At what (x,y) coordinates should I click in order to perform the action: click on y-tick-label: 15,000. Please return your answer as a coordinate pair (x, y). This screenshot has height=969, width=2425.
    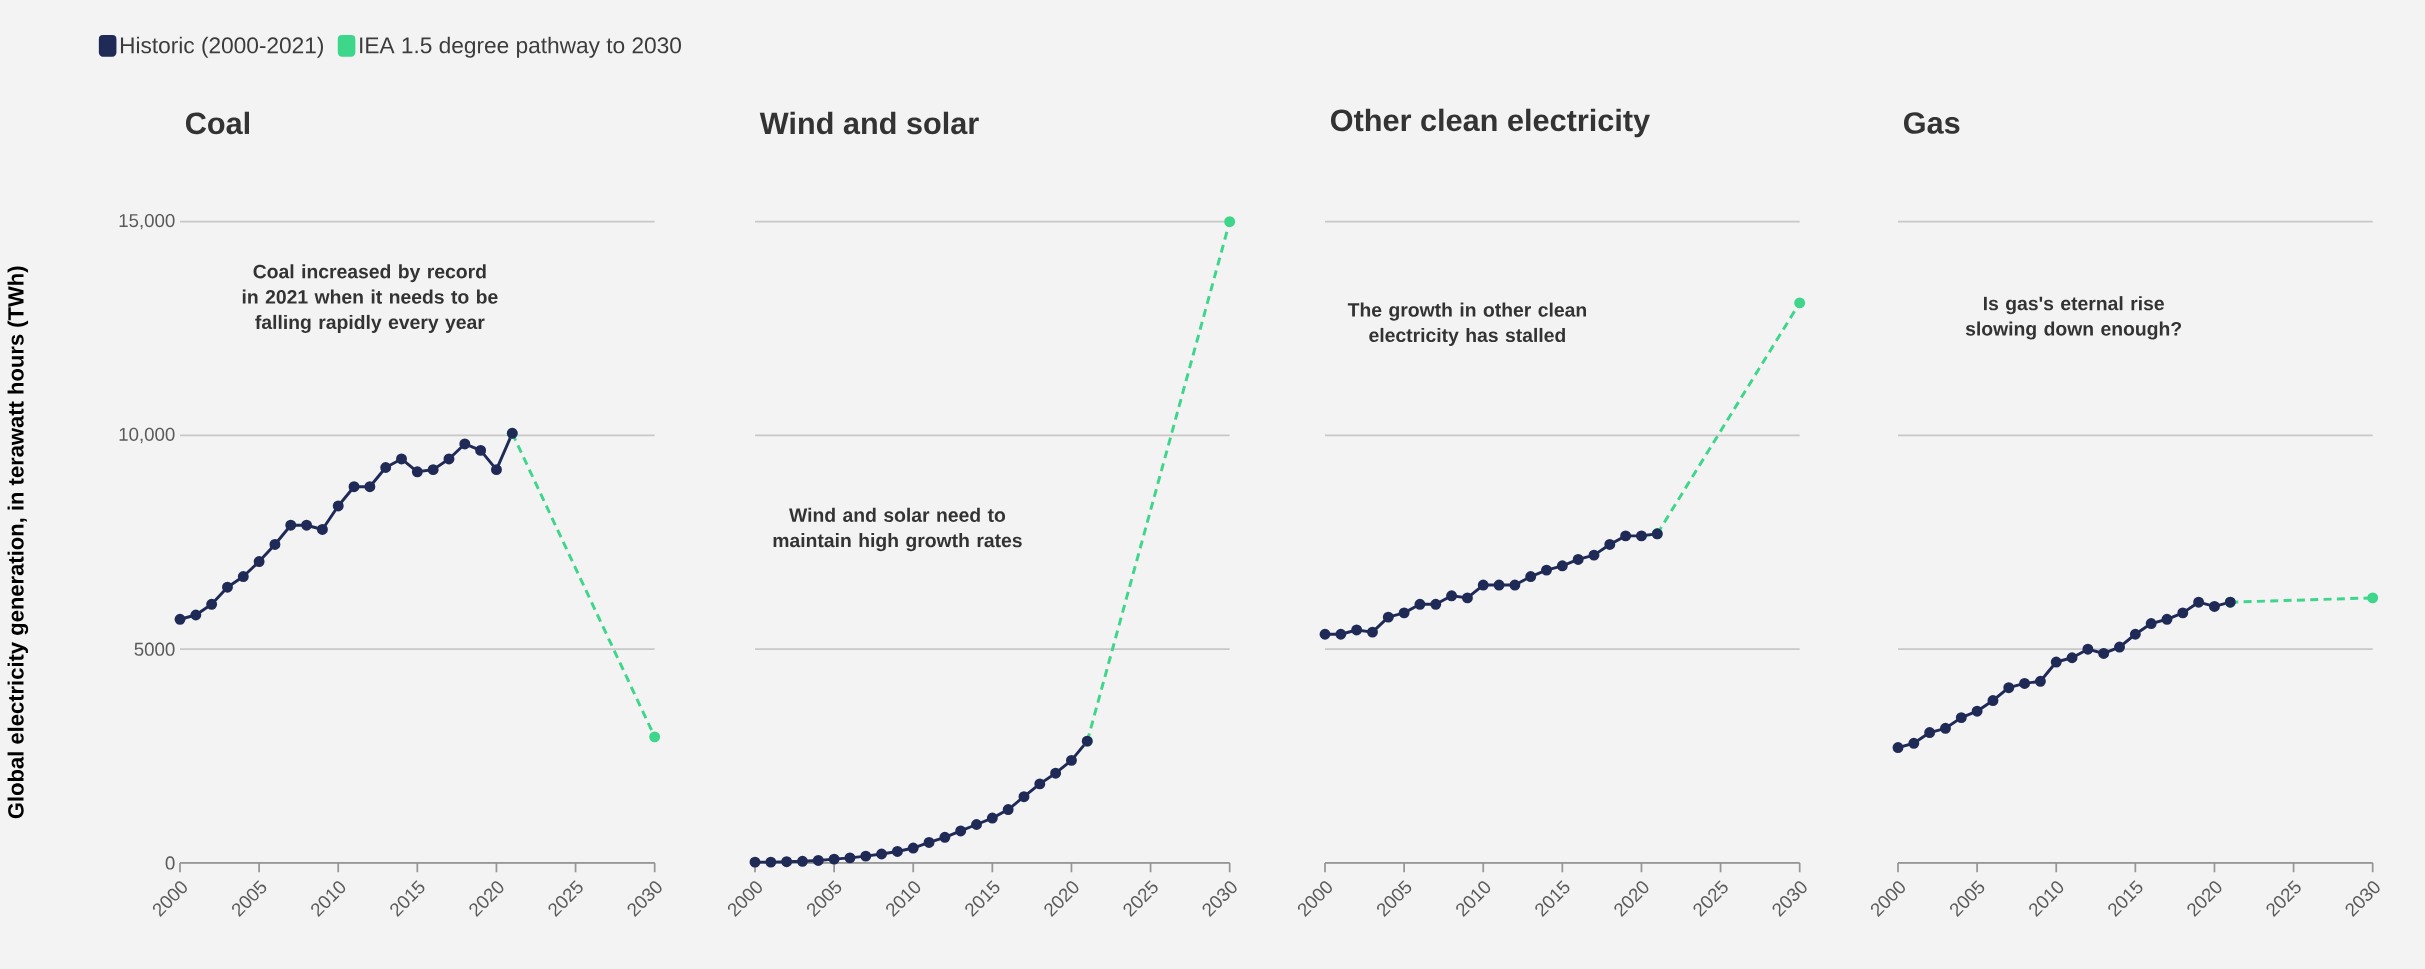
    Looking at the image, I should click on (147, 221).